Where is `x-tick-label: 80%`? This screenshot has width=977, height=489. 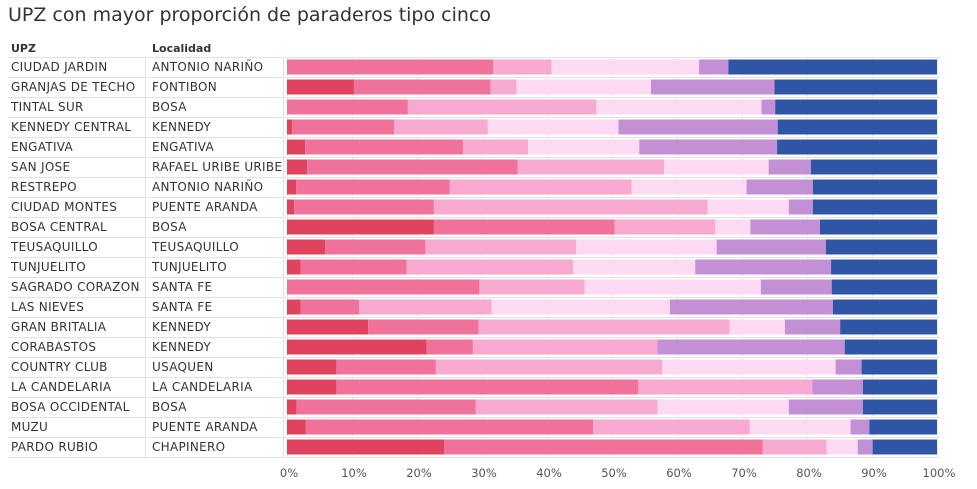 x-tick-label: 80% is located at coordinates (809, 473).